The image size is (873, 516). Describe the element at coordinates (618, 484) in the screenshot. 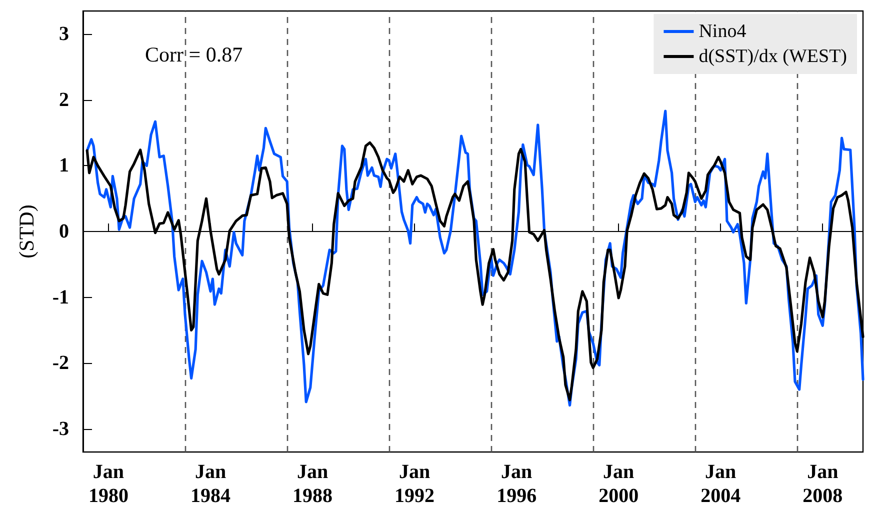

I see `x-tick-label: Jan 2000` at that location.